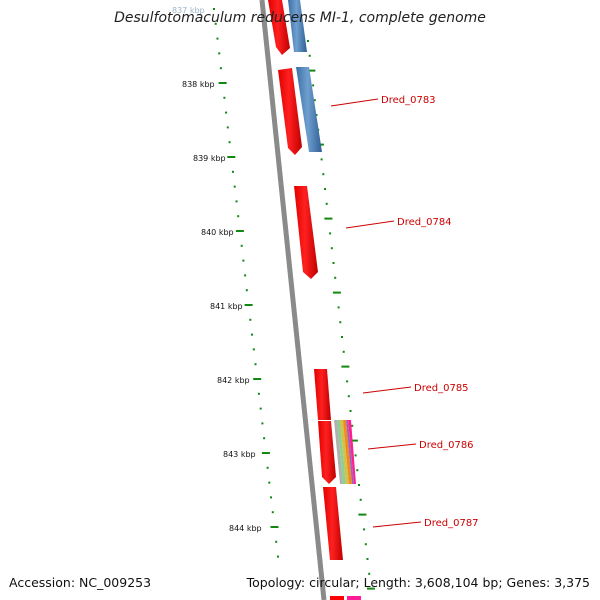 Image resolution: width=600 pixels, height=600 pixels. I want to click on gene-label-dred-0786: Dred_0786, so click(446, 445).